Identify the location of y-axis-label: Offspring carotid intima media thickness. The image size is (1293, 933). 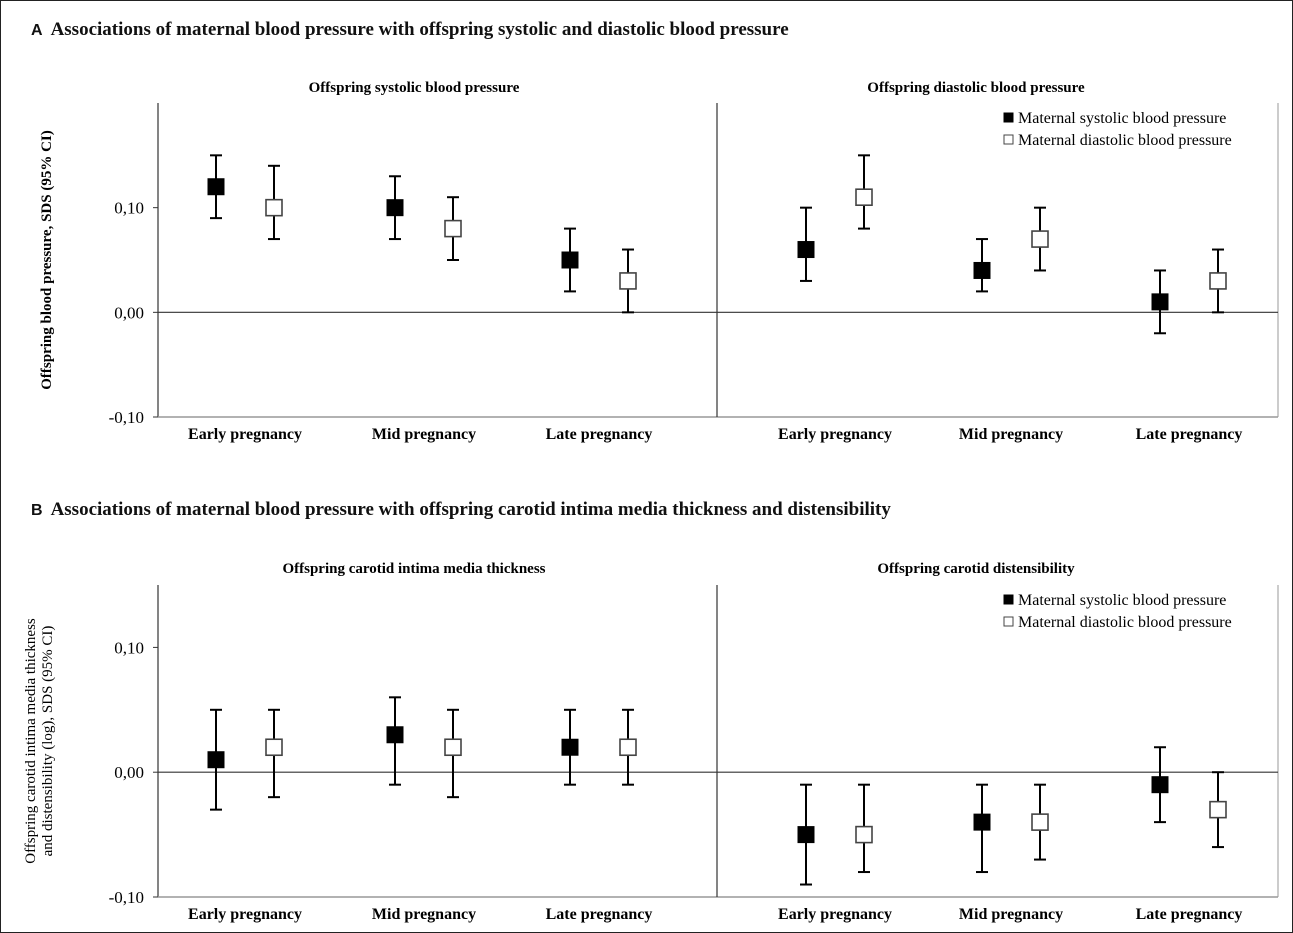
(31, 741).